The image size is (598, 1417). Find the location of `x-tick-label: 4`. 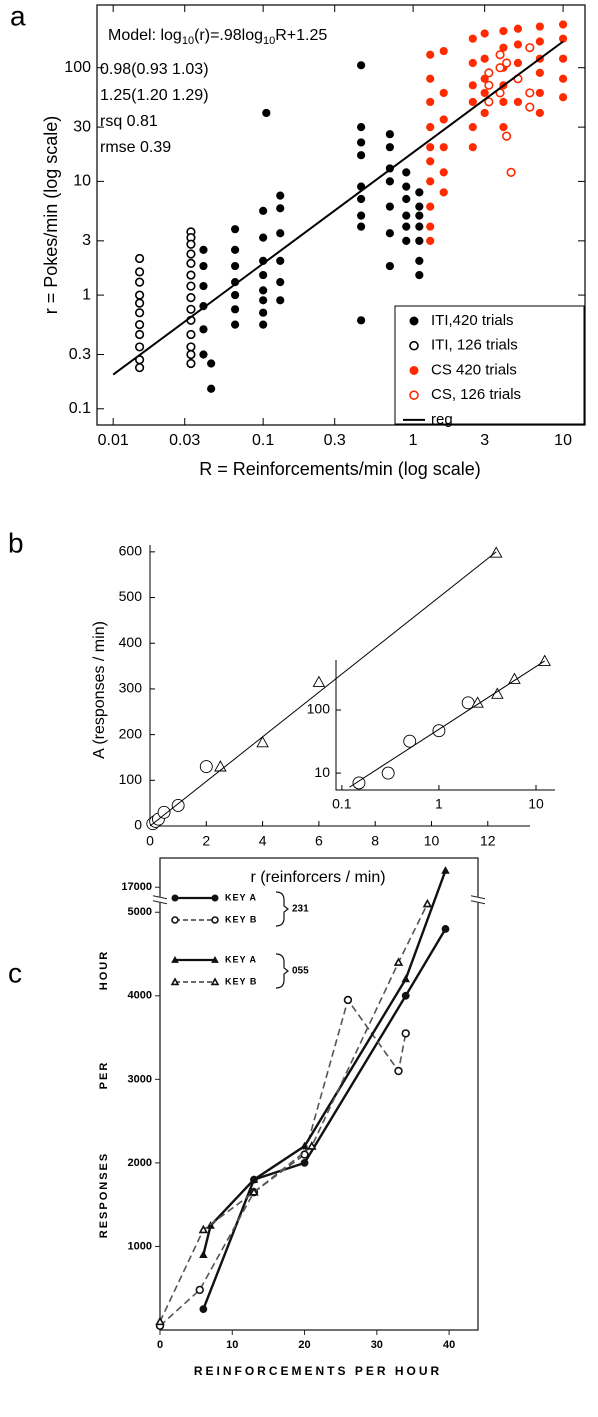

x-tick-label: 4 is located at coordinates (263, 841).